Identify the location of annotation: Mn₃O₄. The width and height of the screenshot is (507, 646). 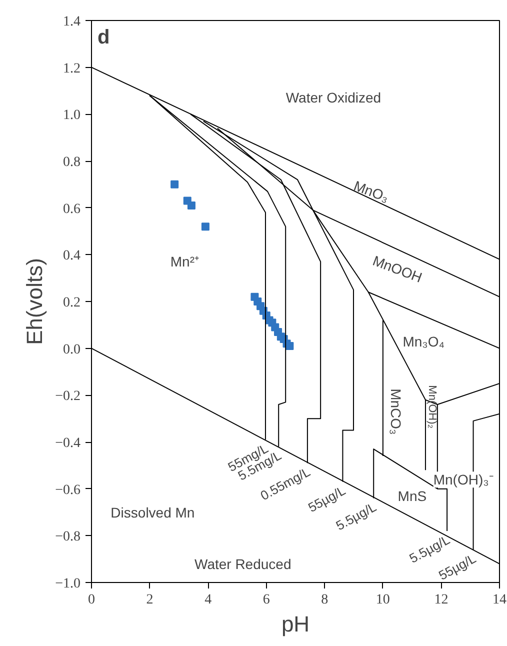
(423, 341).